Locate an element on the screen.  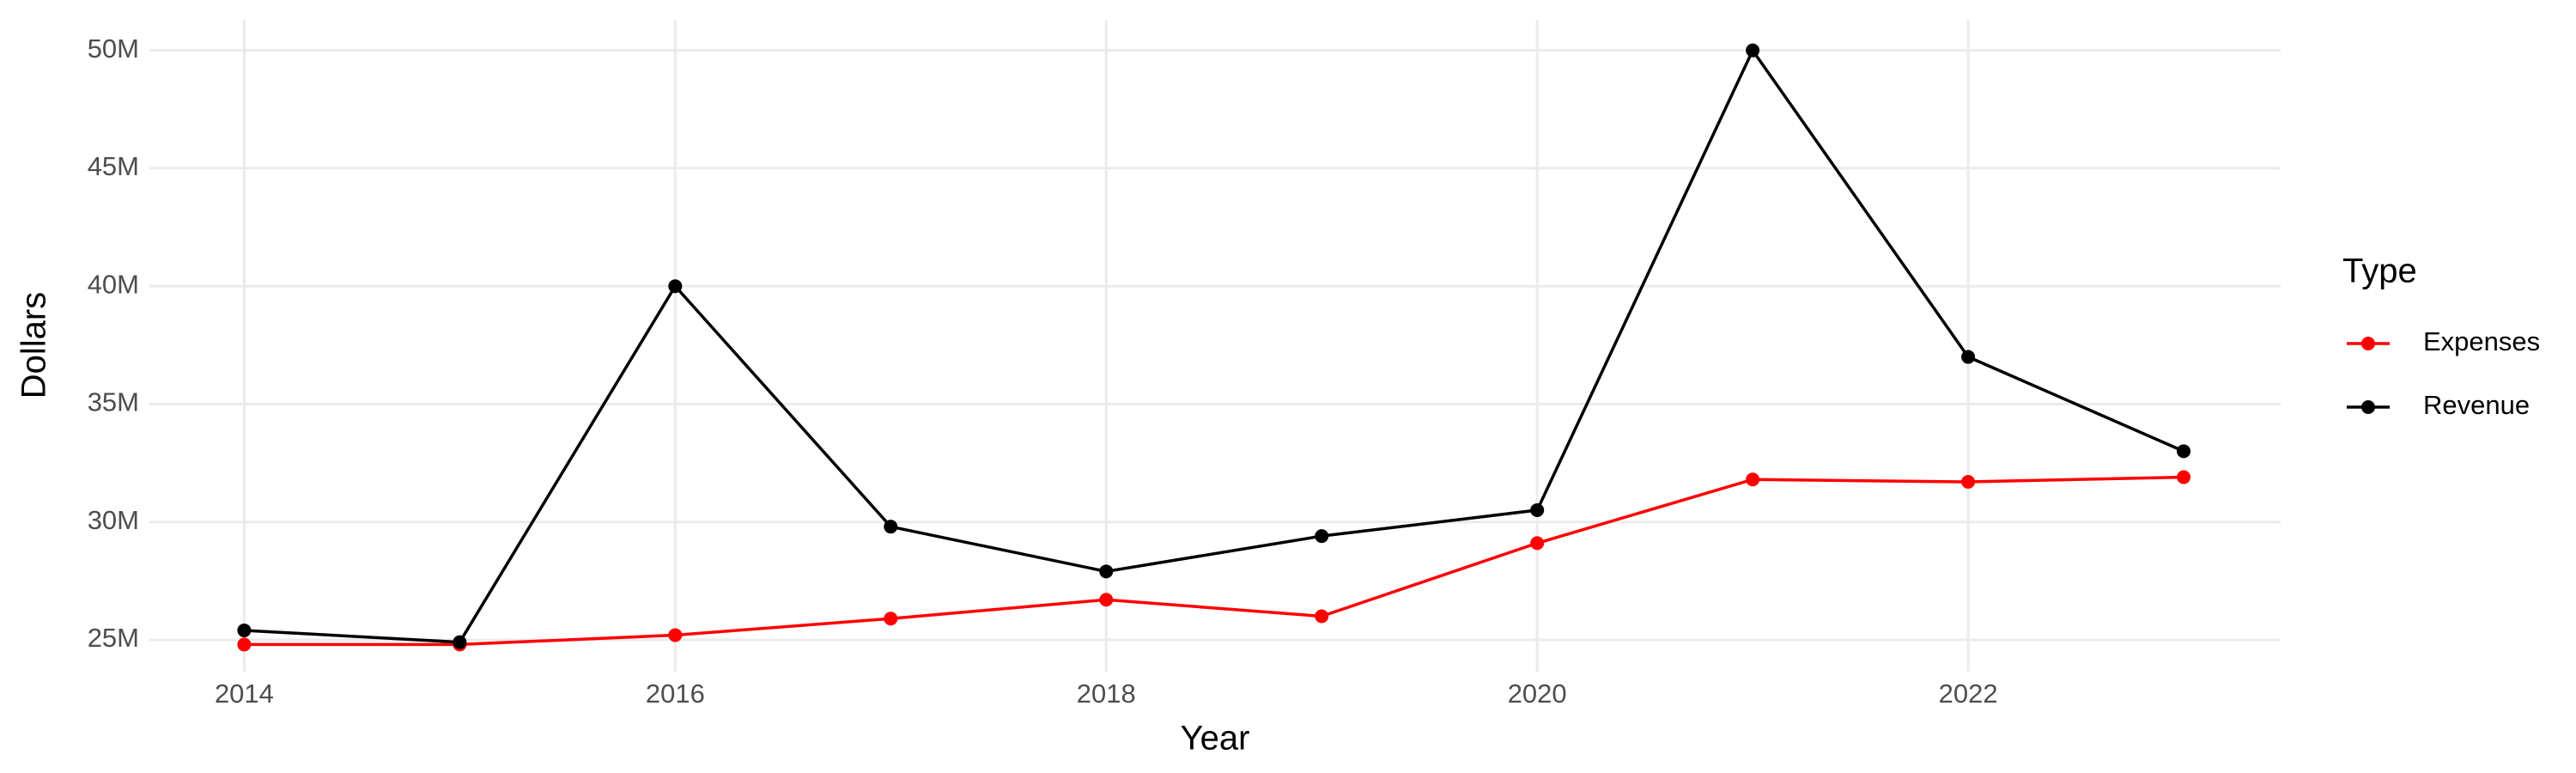
y-tick-label: 25M is located at coordinates (113, 638).